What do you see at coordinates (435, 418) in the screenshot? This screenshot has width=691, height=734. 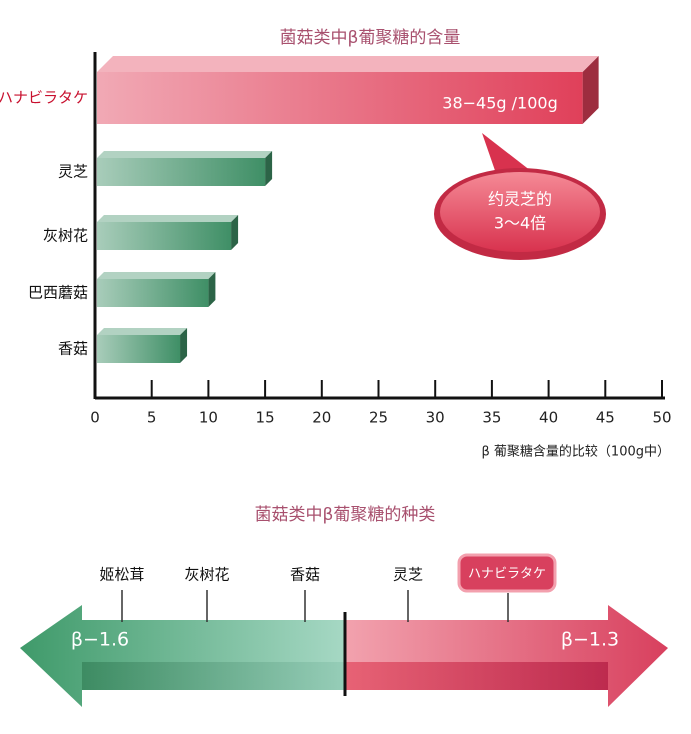 I see `x-tick-label: 30` at bounding box center [435, 418].